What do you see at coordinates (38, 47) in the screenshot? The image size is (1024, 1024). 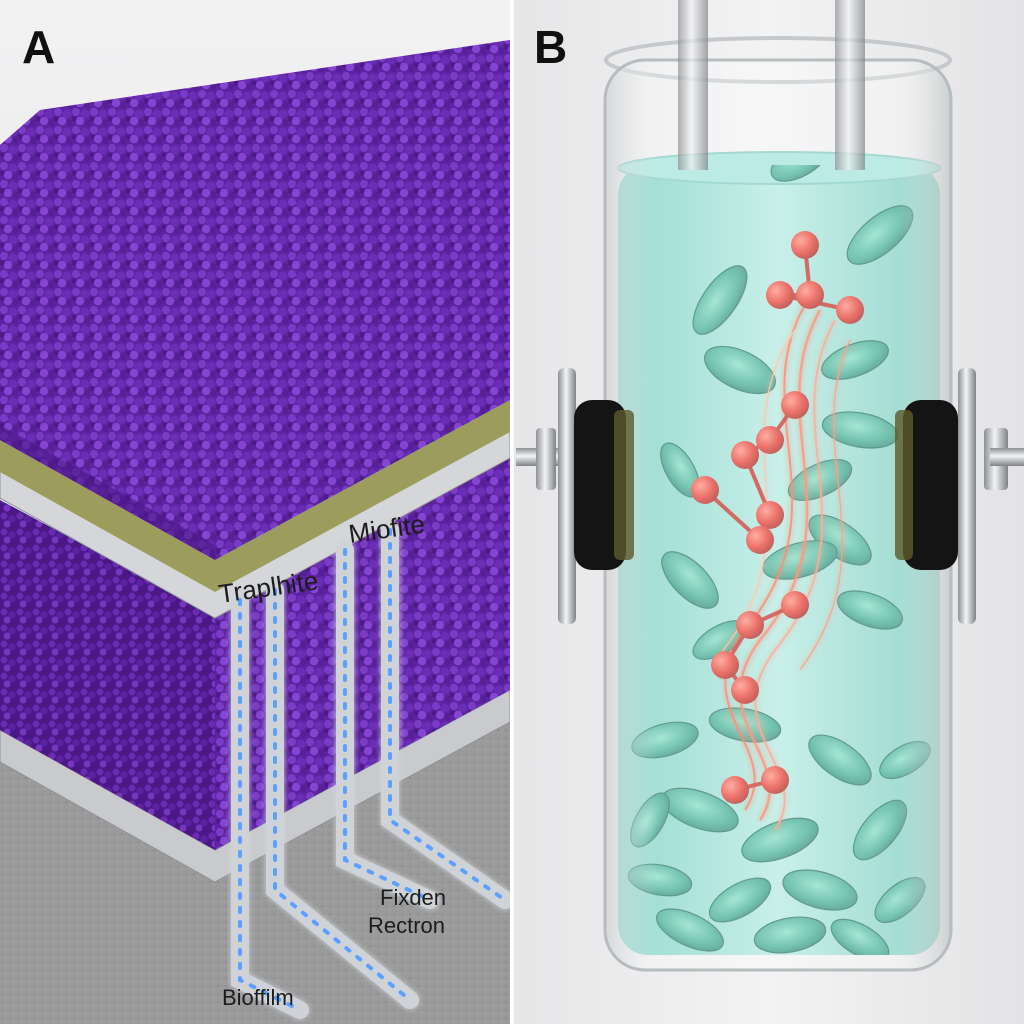 I see `panel-a-letter: A` at bounding box center [38, 47].